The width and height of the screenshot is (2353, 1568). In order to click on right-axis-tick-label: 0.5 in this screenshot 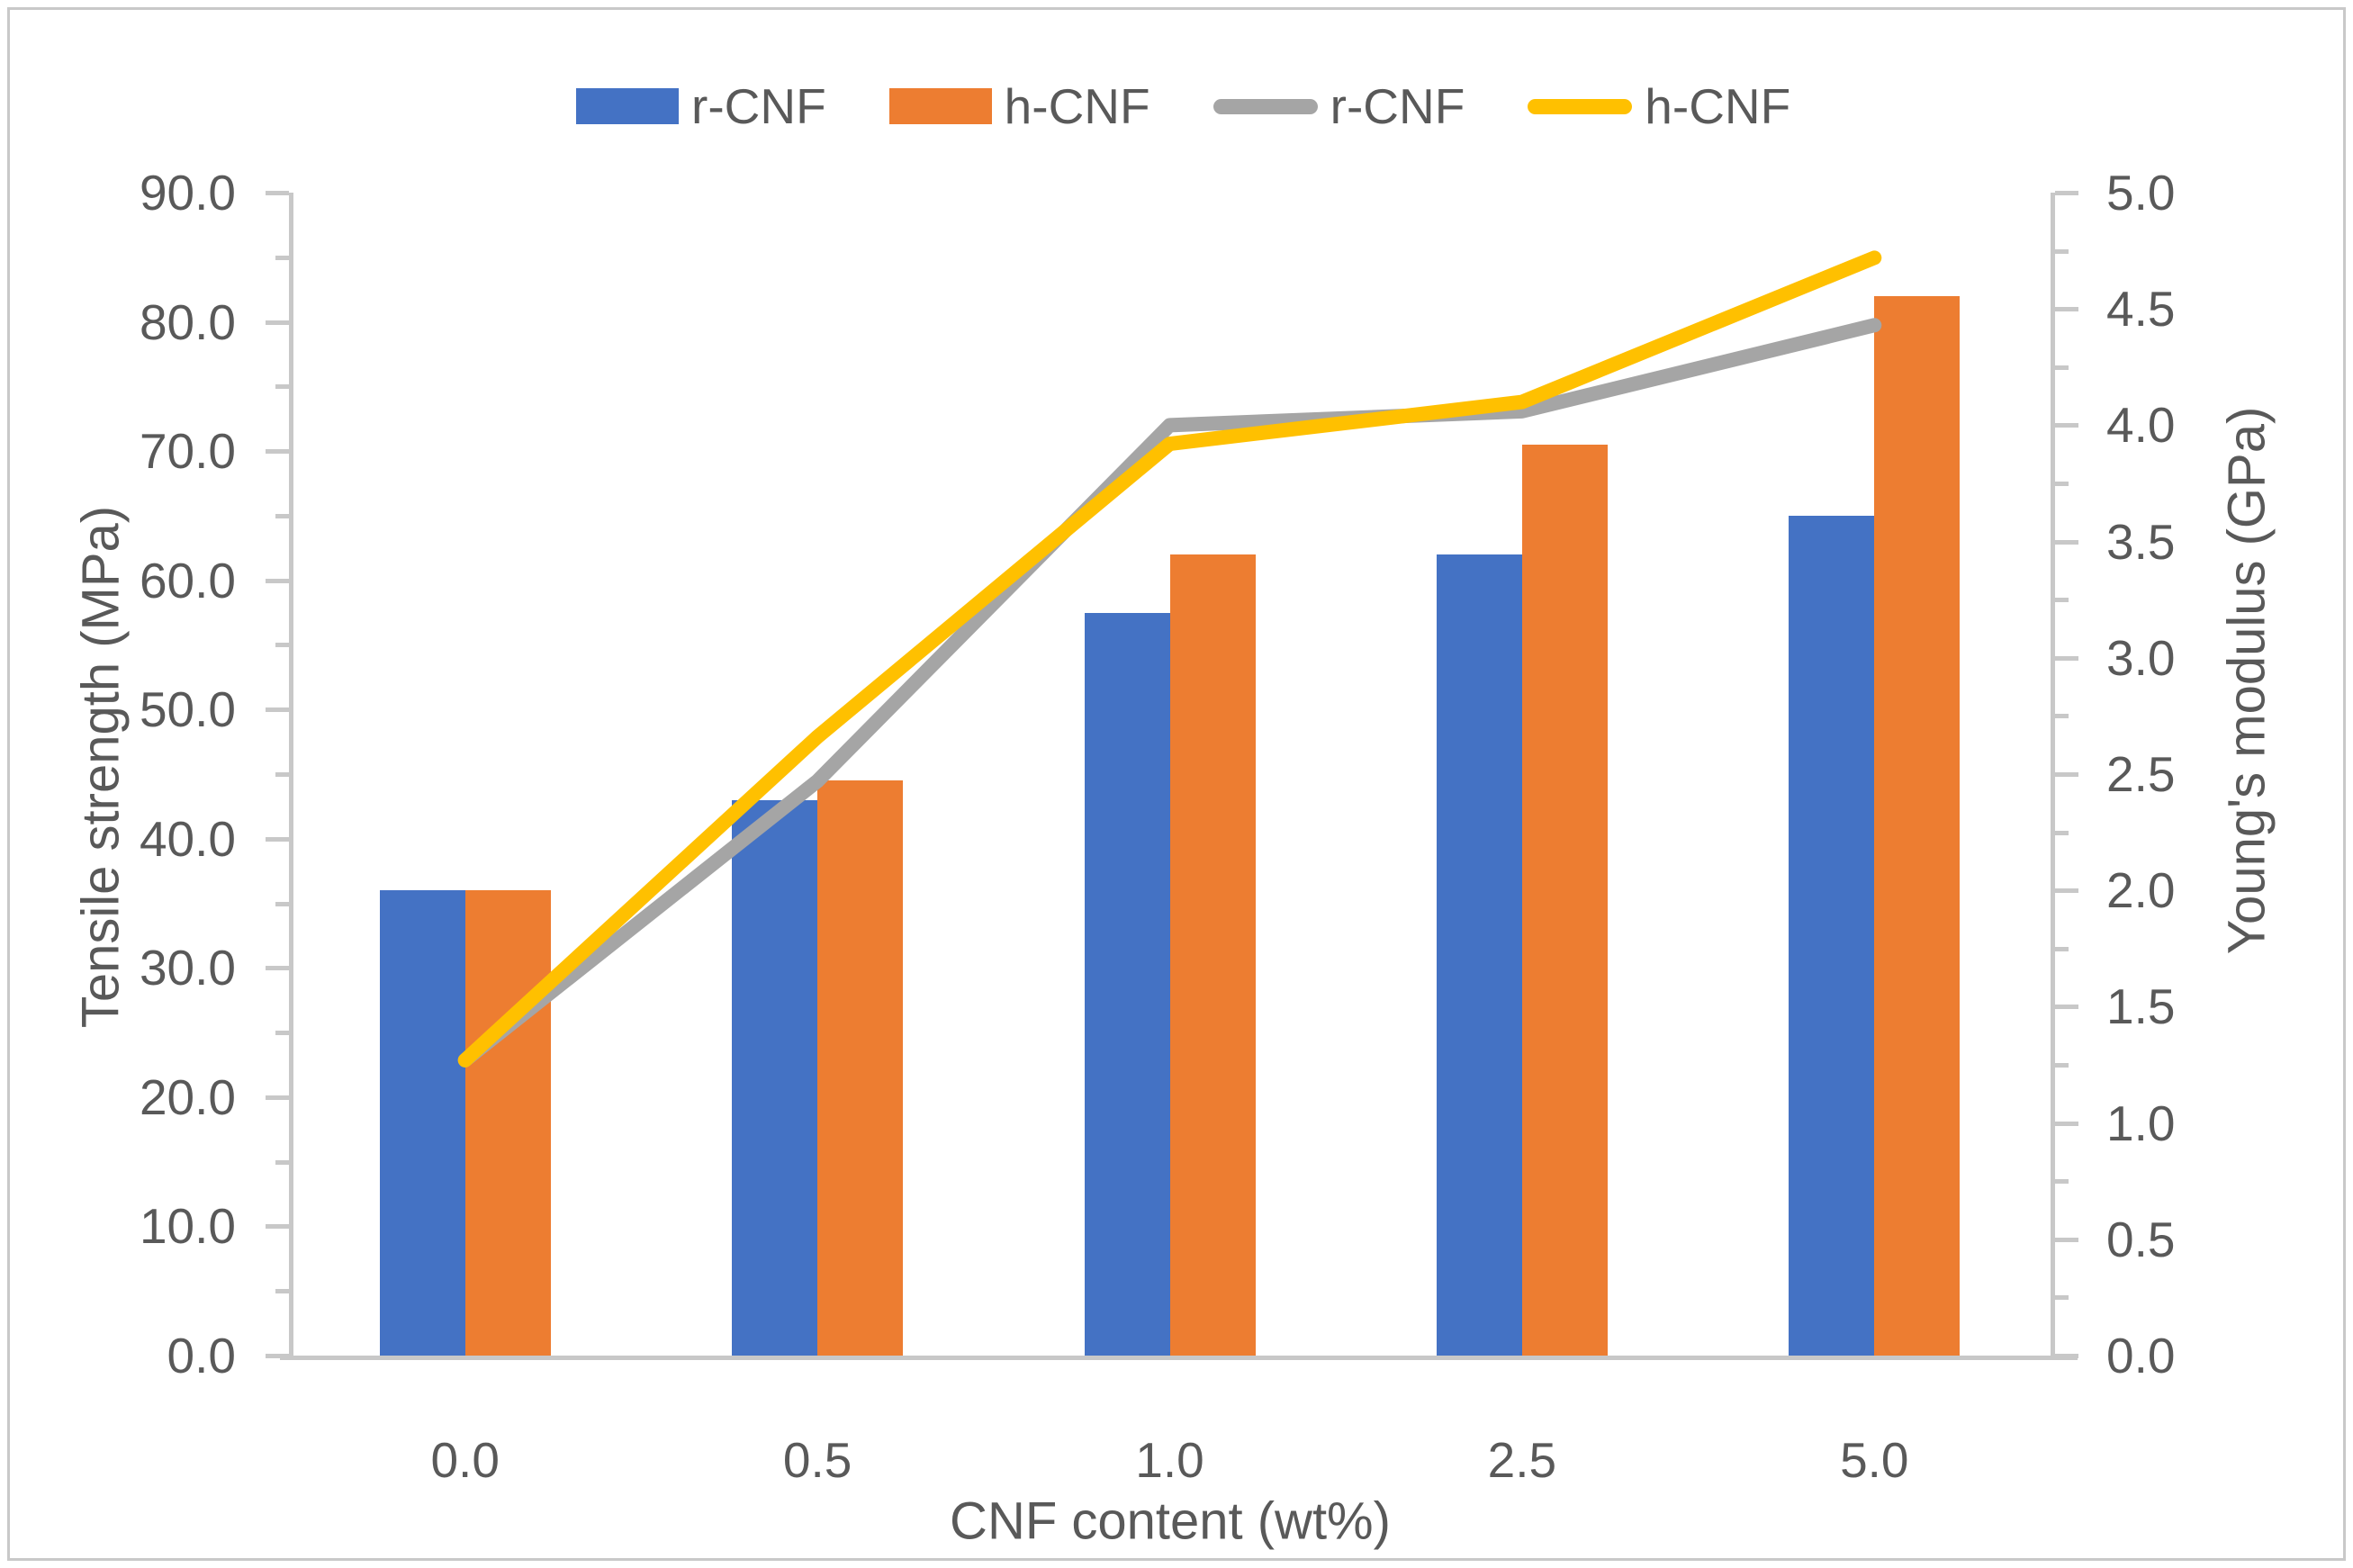, I will do `click(2141, 1239)`.